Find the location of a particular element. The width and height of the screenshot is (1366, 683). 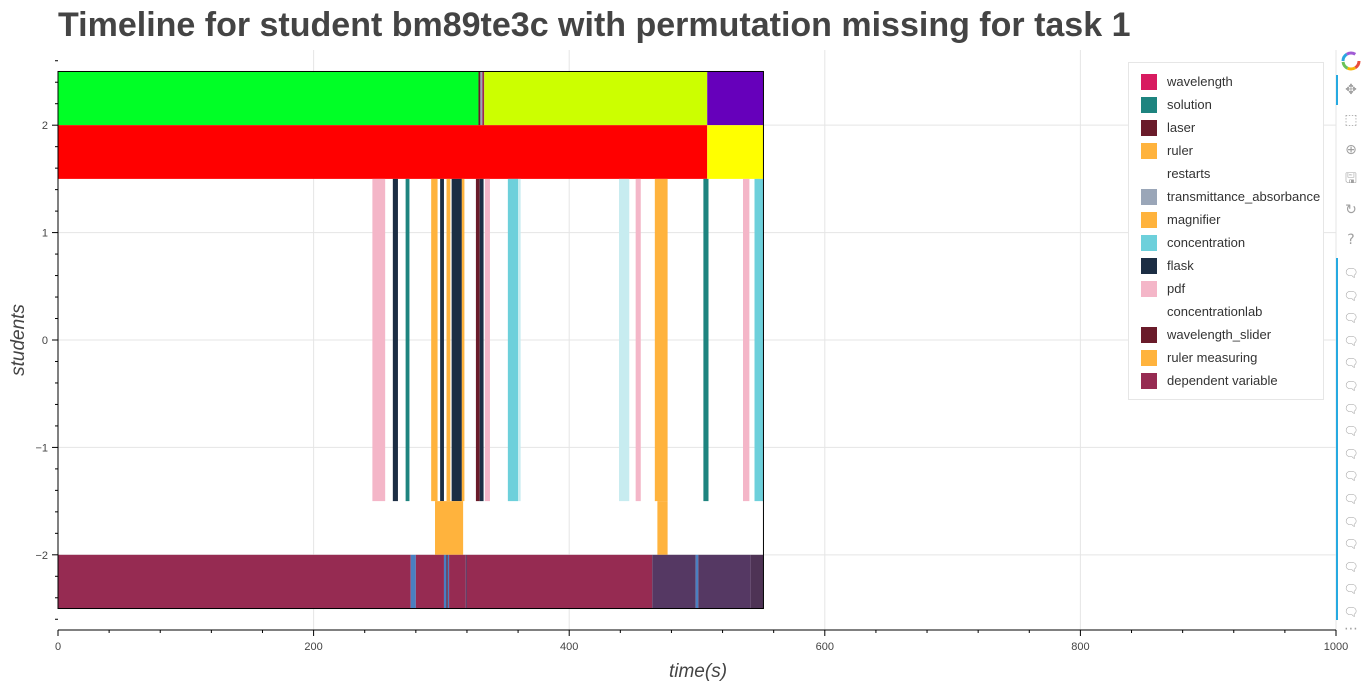

legend-item: solution is located at coordinates (1176, 104).